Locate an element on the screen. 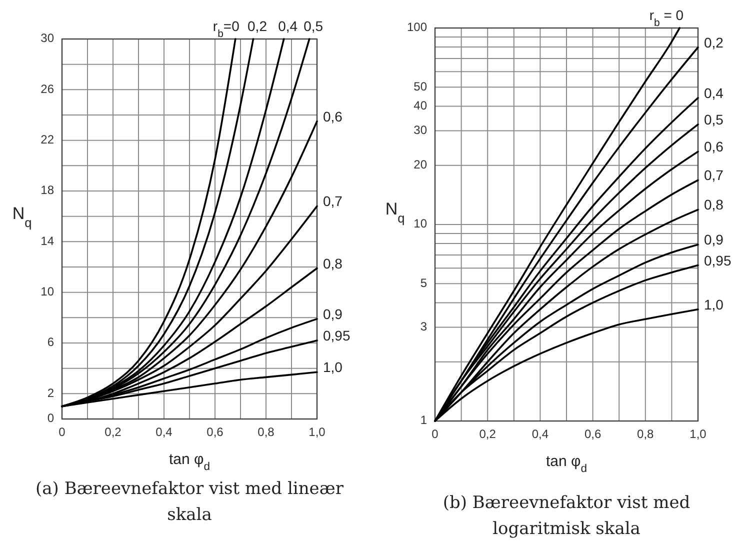 The image size is (738, 560). y-tick-label: 40 is located at coordinates (421, 105).